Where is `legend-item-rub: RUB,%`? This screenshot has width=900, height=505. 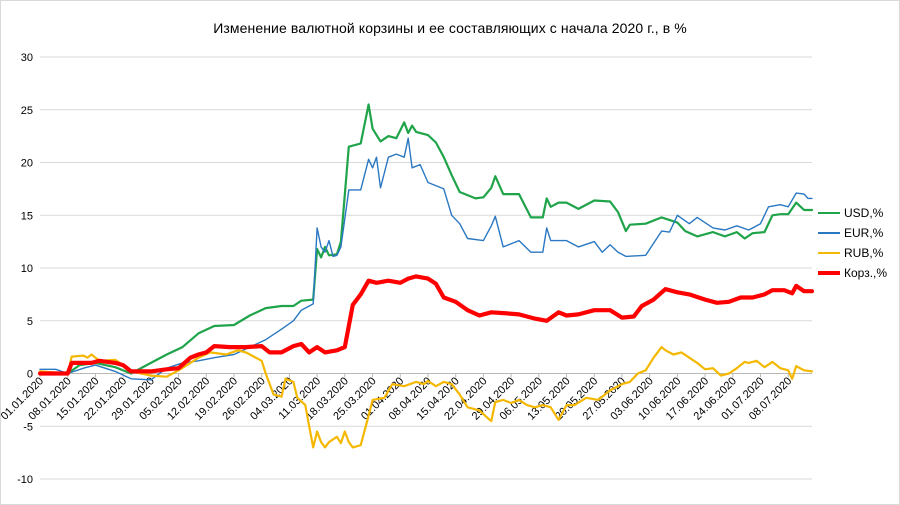 legend-item-rub: RUB,% is located at coordinates (852, 255).